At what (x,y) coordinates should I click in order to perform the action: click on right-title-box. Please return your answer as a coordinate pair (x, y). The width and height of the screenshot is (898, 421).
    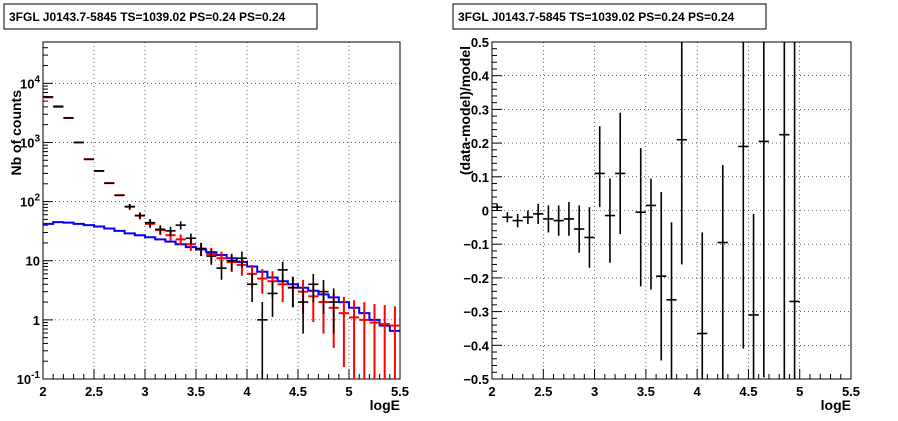
    Looking at the image, I should click on (609, 16).